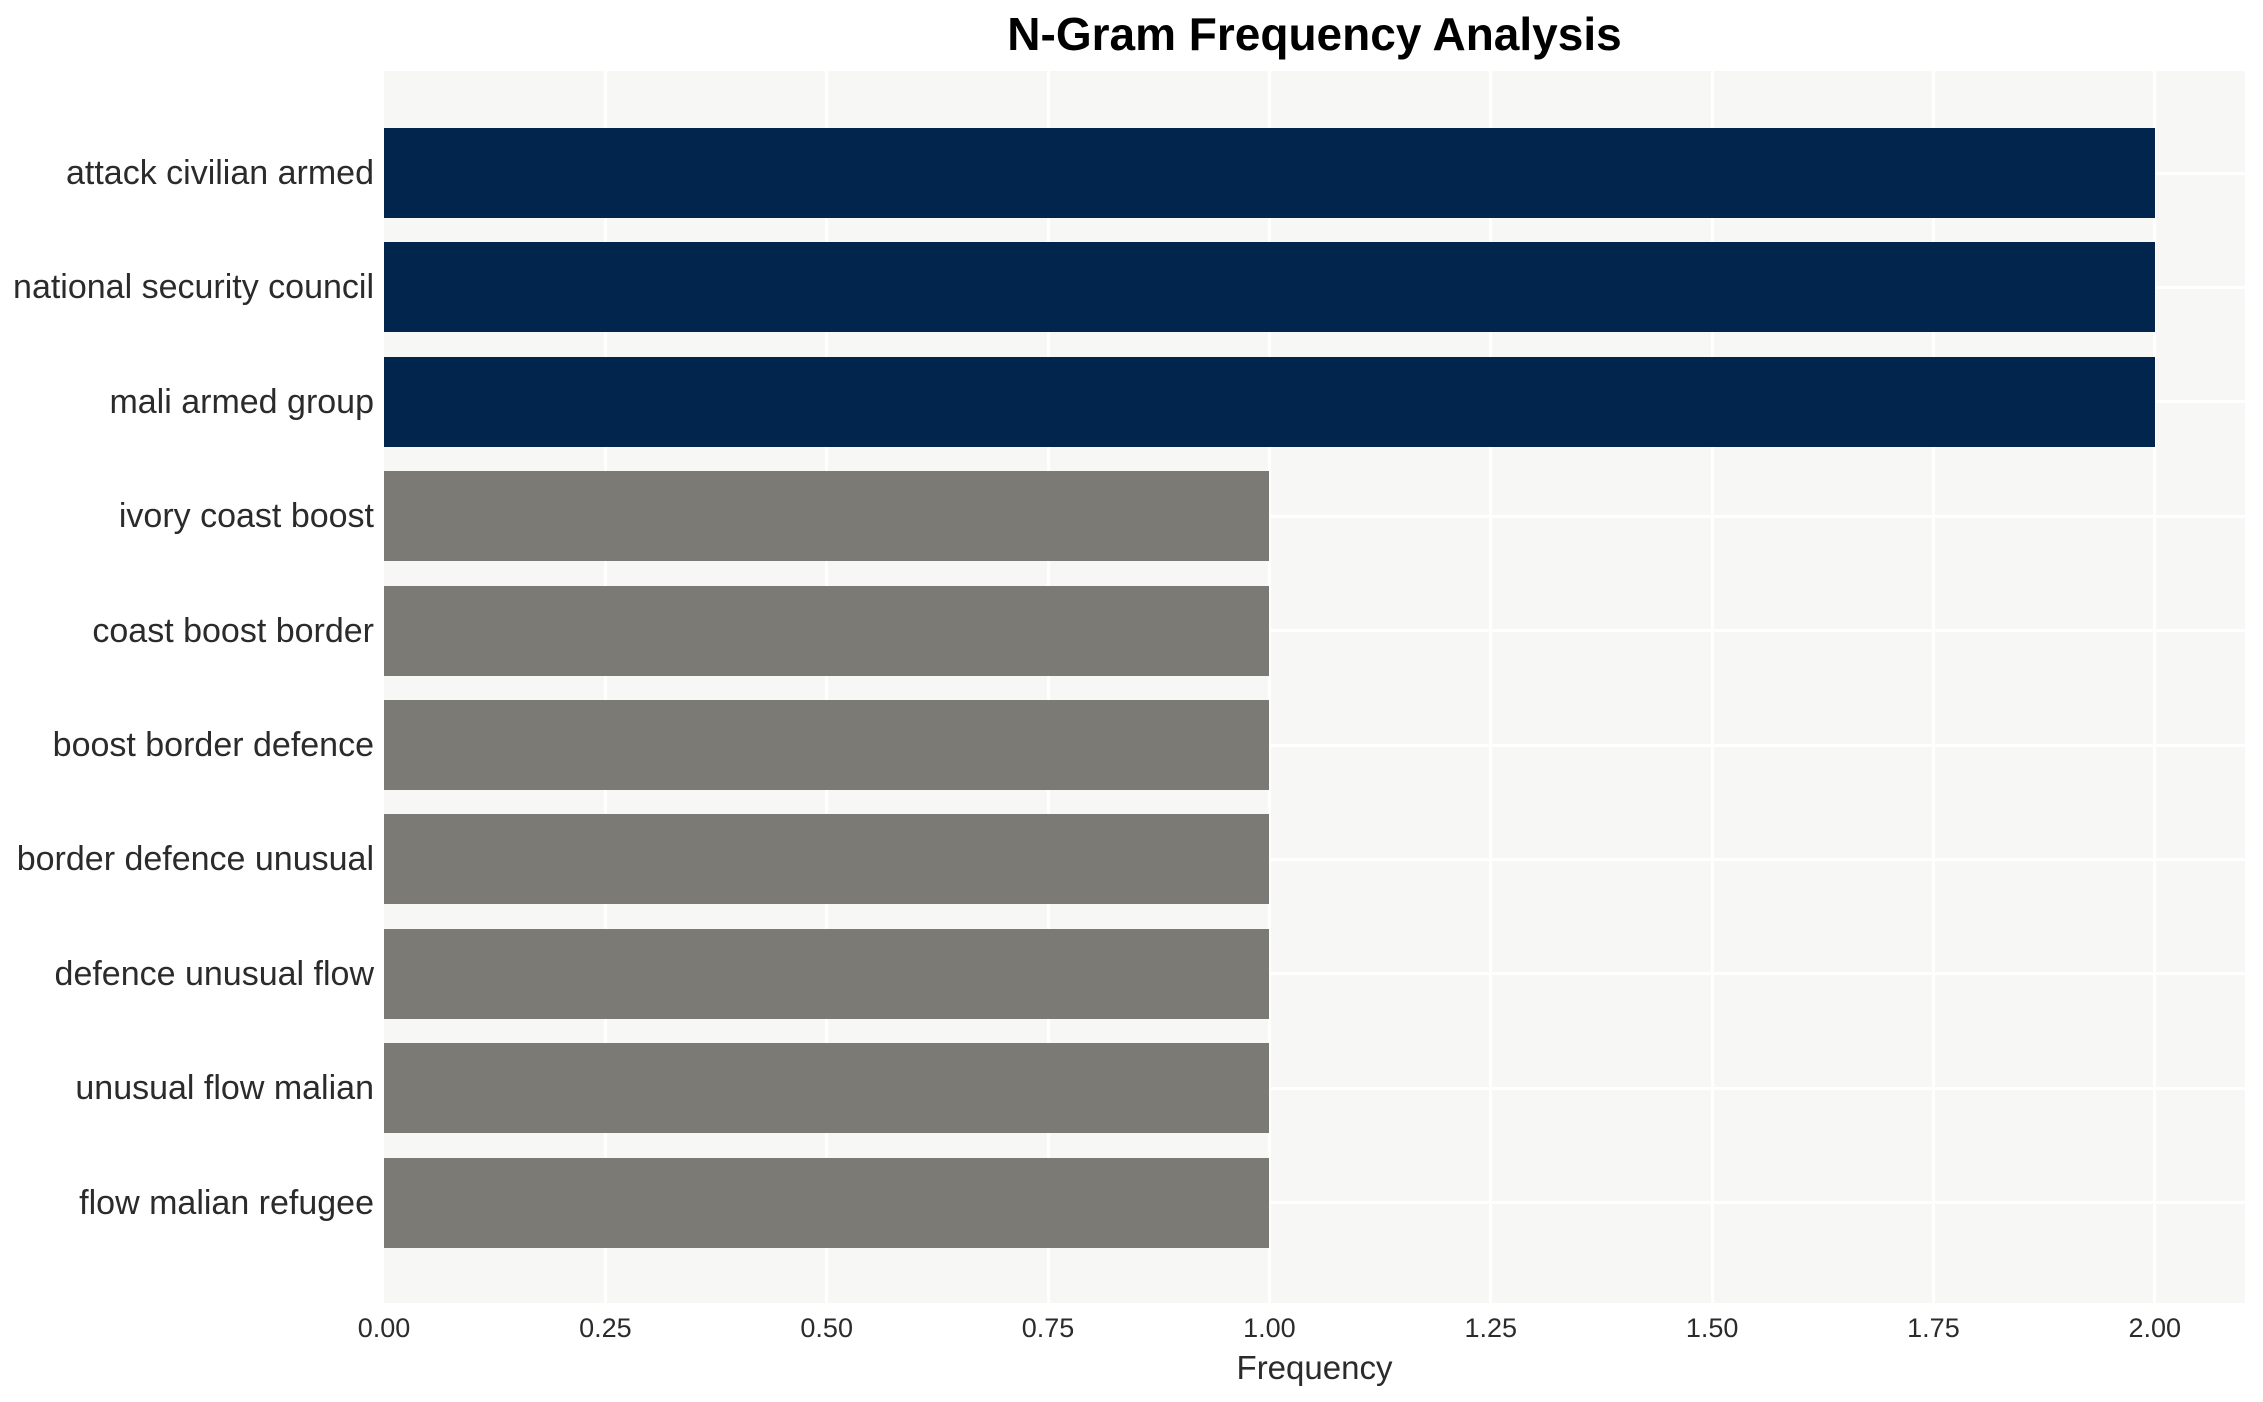 This screenshot has width=2263, height=1402. I want to click on y-tick-label: flow malian refugee, so click(226, 1202).